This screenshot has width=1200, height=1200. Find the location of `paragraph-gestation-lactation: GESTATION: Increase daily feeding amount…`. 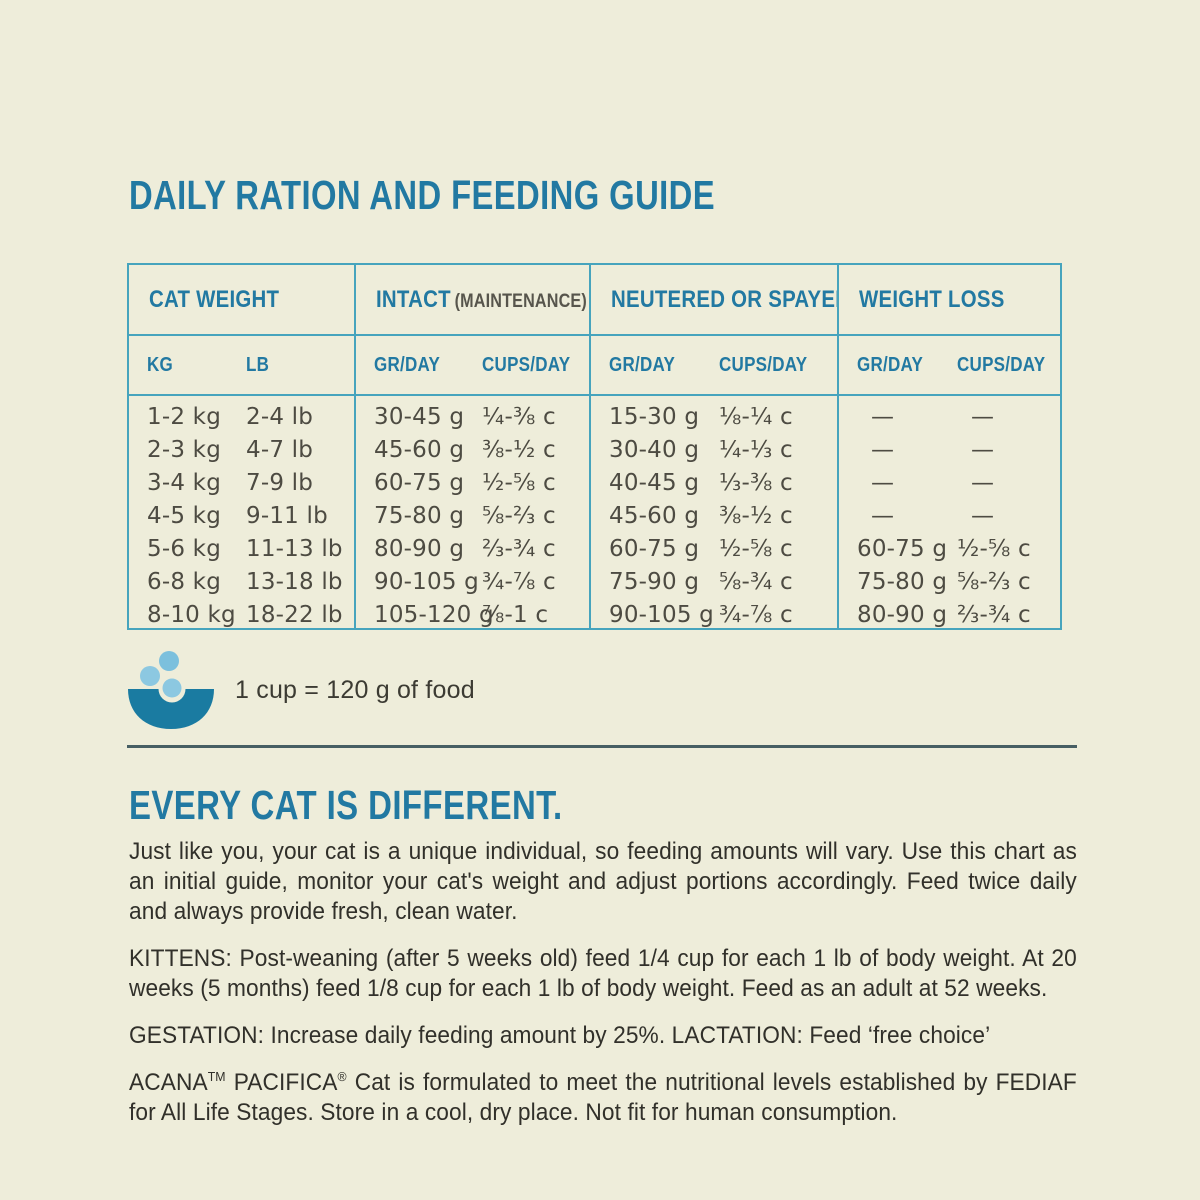

paragraph-gestation-lactation: GESTATION: Increase daily feeding amount… is located at coordinates (560, 1035).